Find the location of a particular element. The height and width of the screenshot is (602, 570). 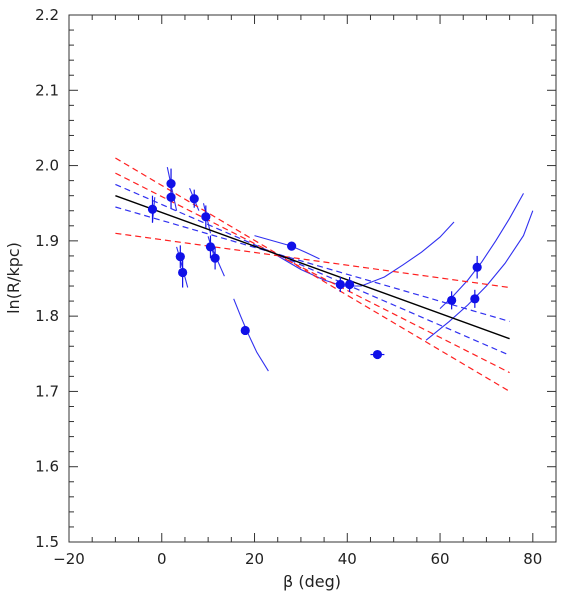

x-tick-label: 40 is located at coordinates (347, 559).